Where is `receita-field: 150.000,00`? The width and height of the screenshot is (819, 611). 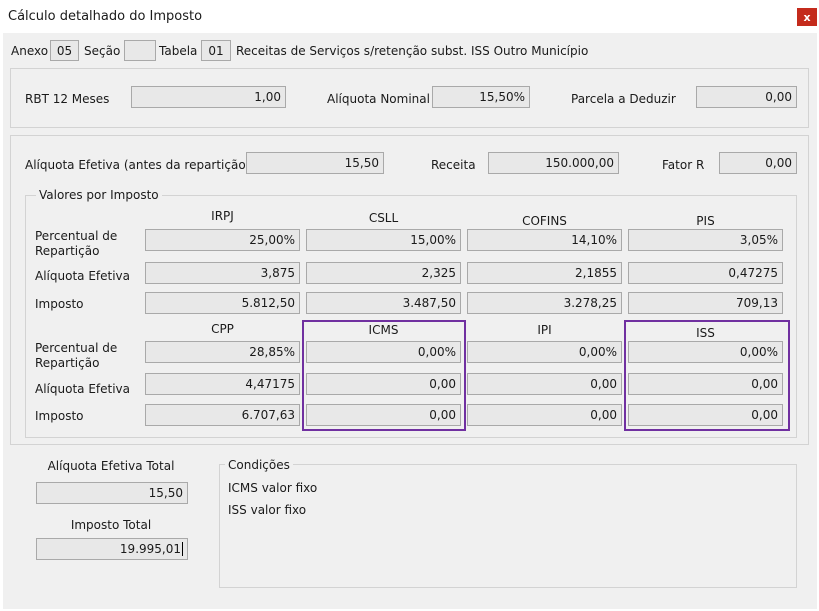
receita-field: 150.000,00 is located at coordinates (553, 163).